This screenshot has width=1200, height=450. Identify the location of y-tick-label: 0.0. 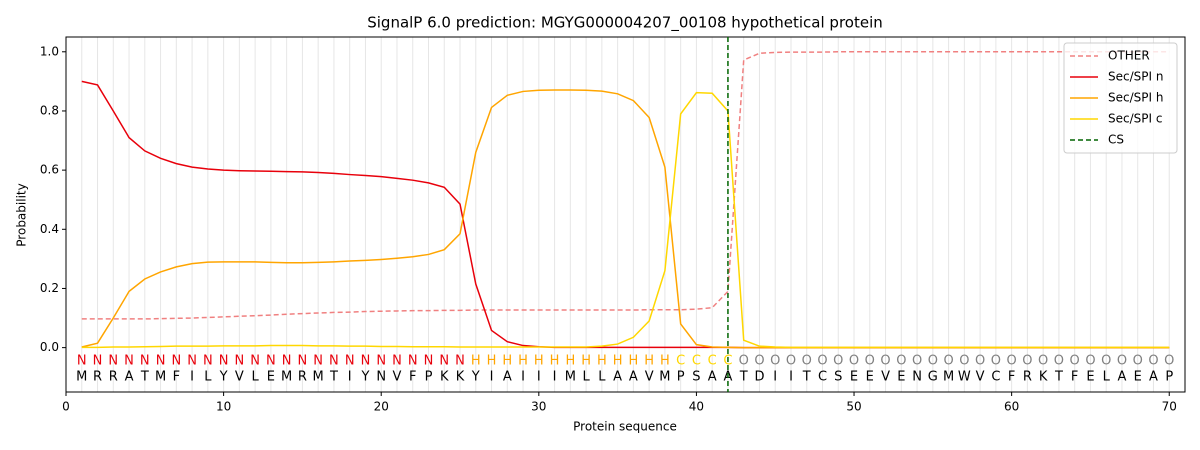
(49, 347).